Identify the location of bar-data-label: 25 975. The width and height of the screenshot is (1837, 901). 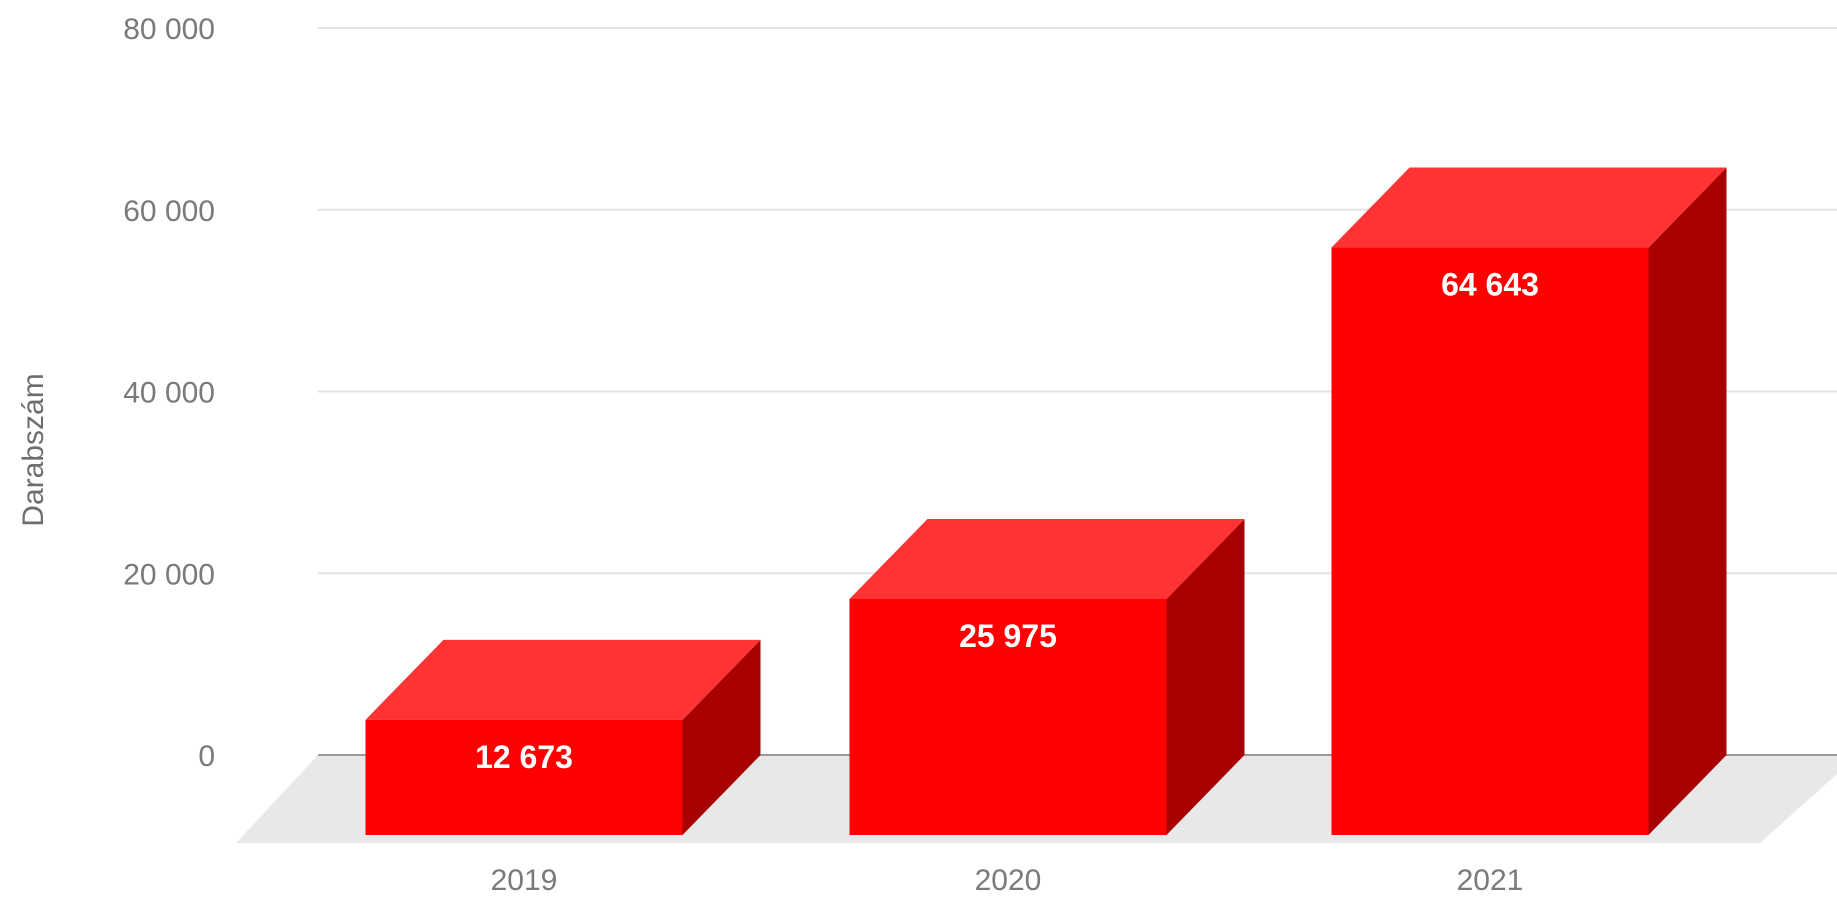
(1008, 636).